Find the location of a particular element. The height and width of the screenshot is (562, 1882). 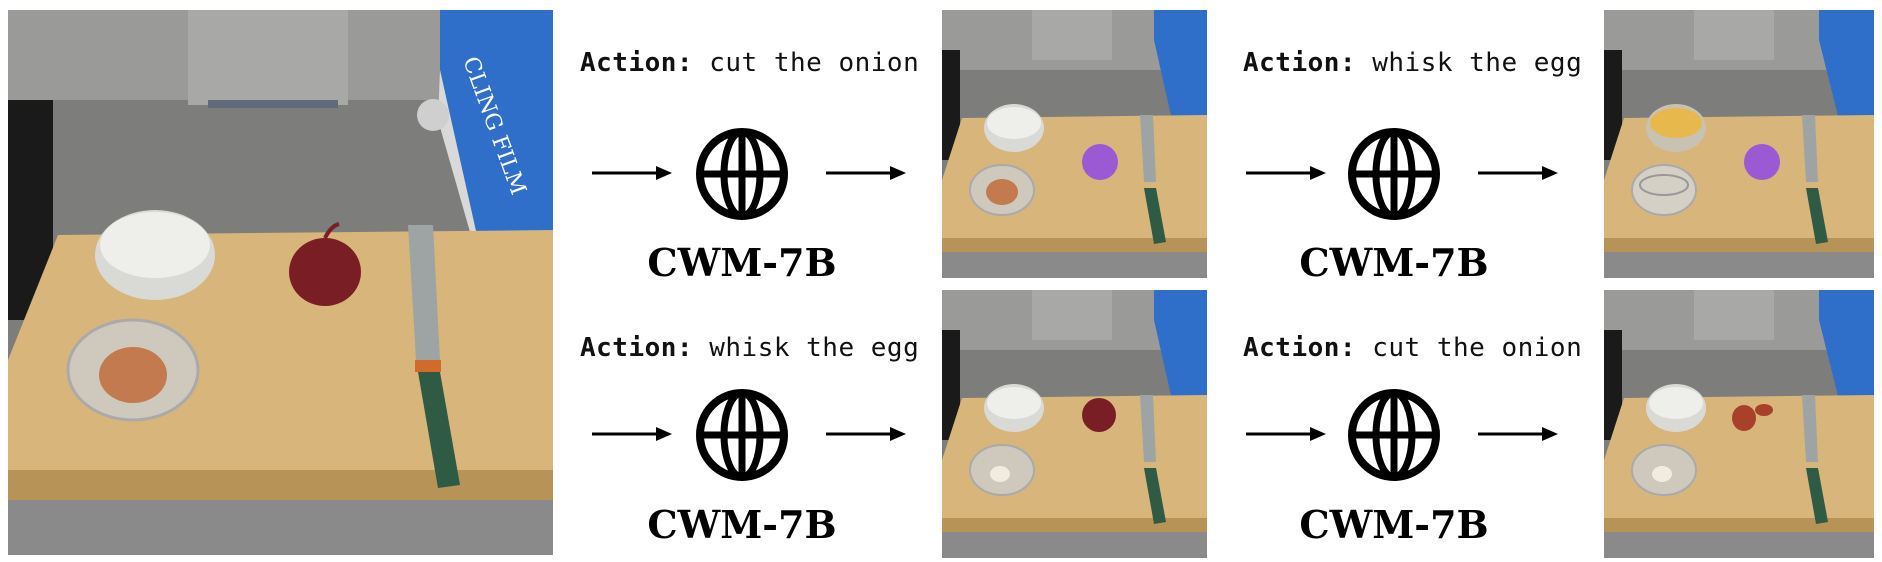

bottom-step1-action: Action: whisk the egg is located at coordinates (750, 348).